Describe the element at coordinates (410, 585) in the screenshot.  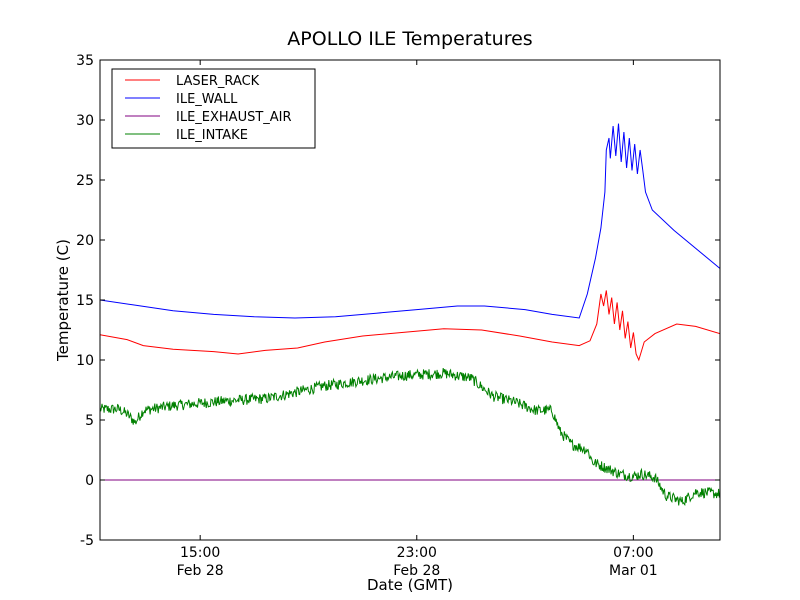
I see `x-axis-label: Date (GMT)` at that location.